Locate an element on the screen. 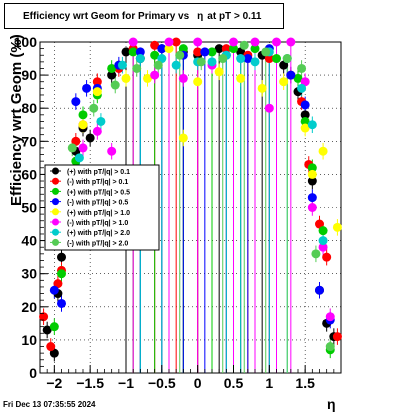 This screenshot has height=414, width=400. legend-label: (-) with pT/|q| > 0.1 is located at coordinates (97, 182).